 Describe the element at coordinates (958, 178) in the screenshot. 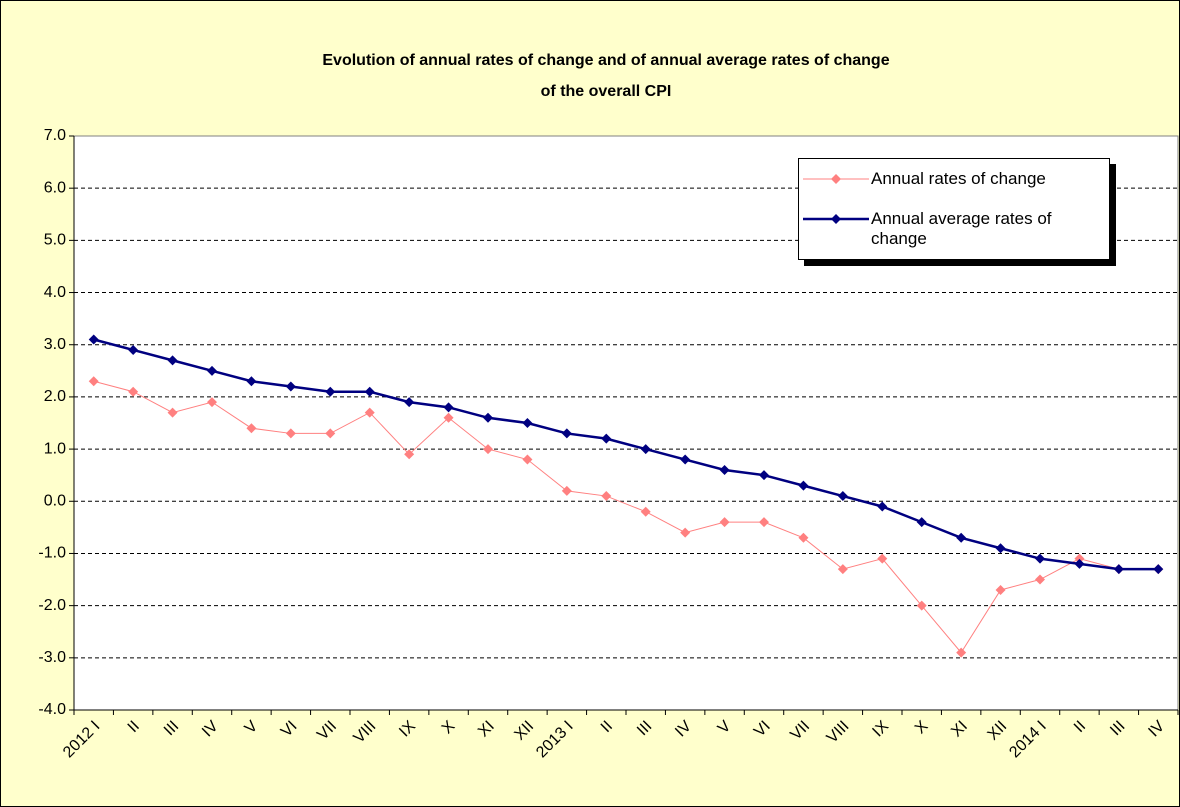

I see `legend-label: Annual rates of change` at that location.